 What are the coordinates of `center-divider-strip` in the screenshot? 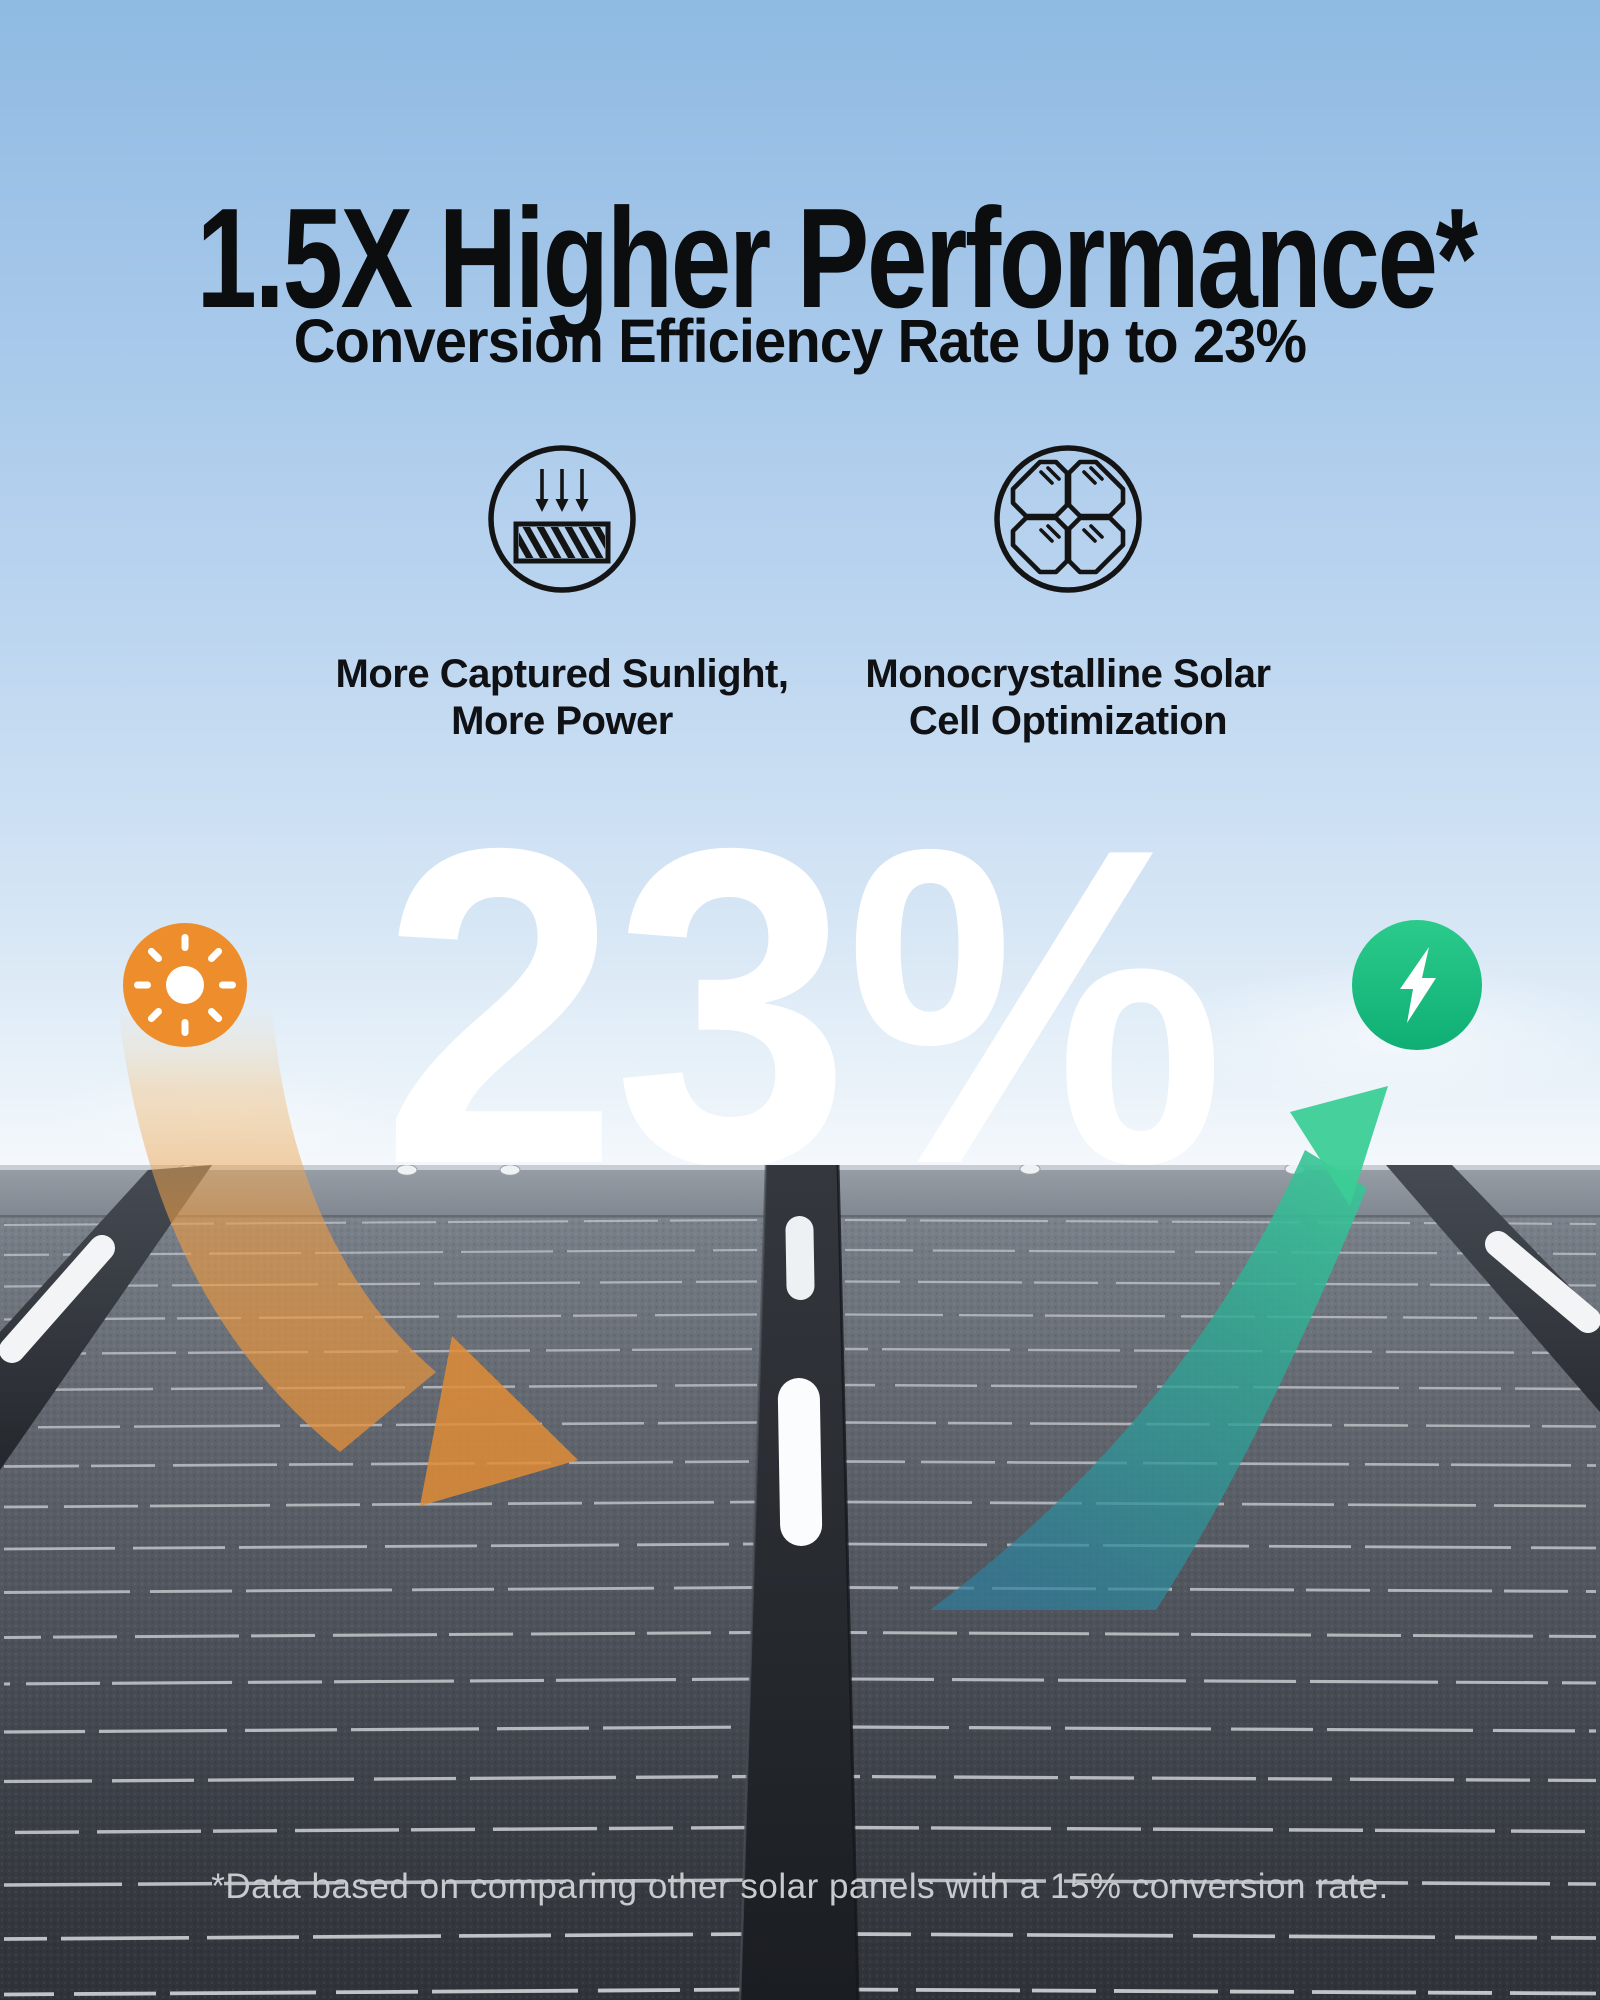 It's located at (799, 1582).